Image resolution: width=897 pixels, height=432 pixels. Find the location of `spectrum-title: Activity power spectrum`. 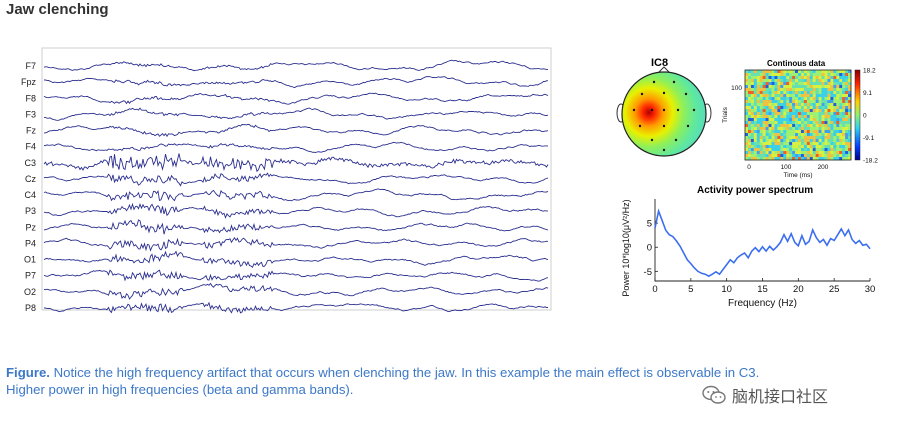

spectrum-title: Activity power spectrum is located at coordinates (755, 190).